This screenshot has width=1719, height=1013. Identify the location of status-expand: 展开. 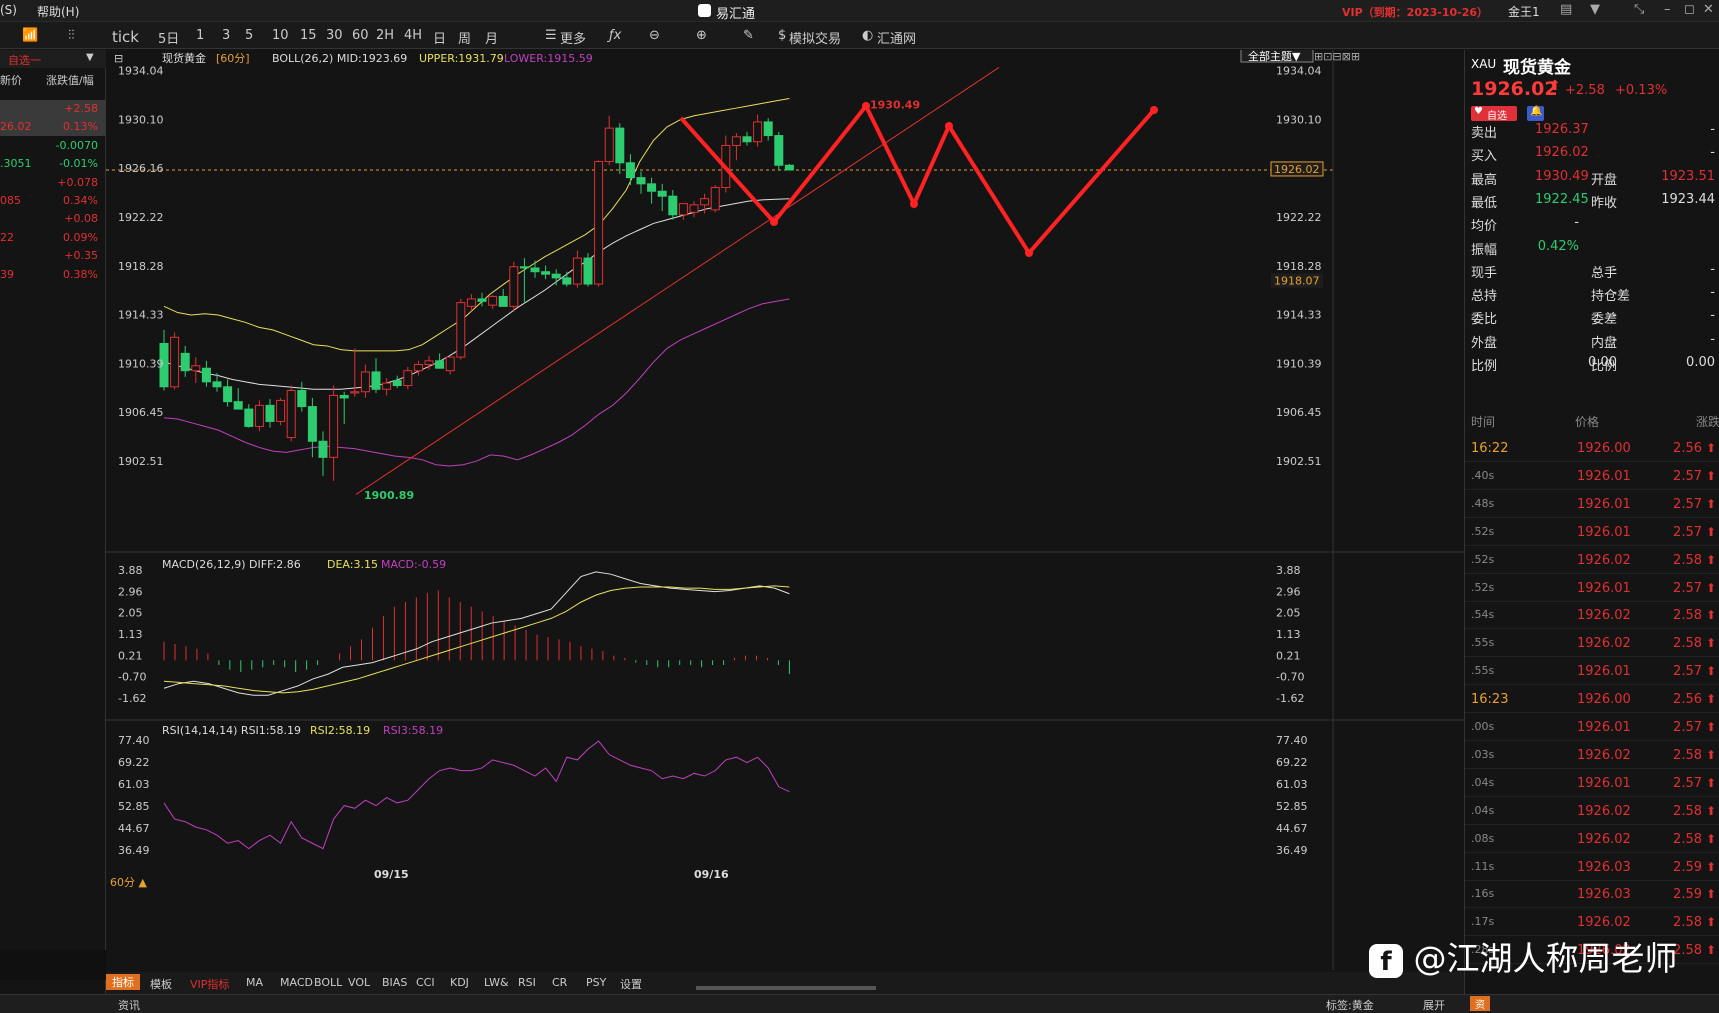
(1434, 1005).